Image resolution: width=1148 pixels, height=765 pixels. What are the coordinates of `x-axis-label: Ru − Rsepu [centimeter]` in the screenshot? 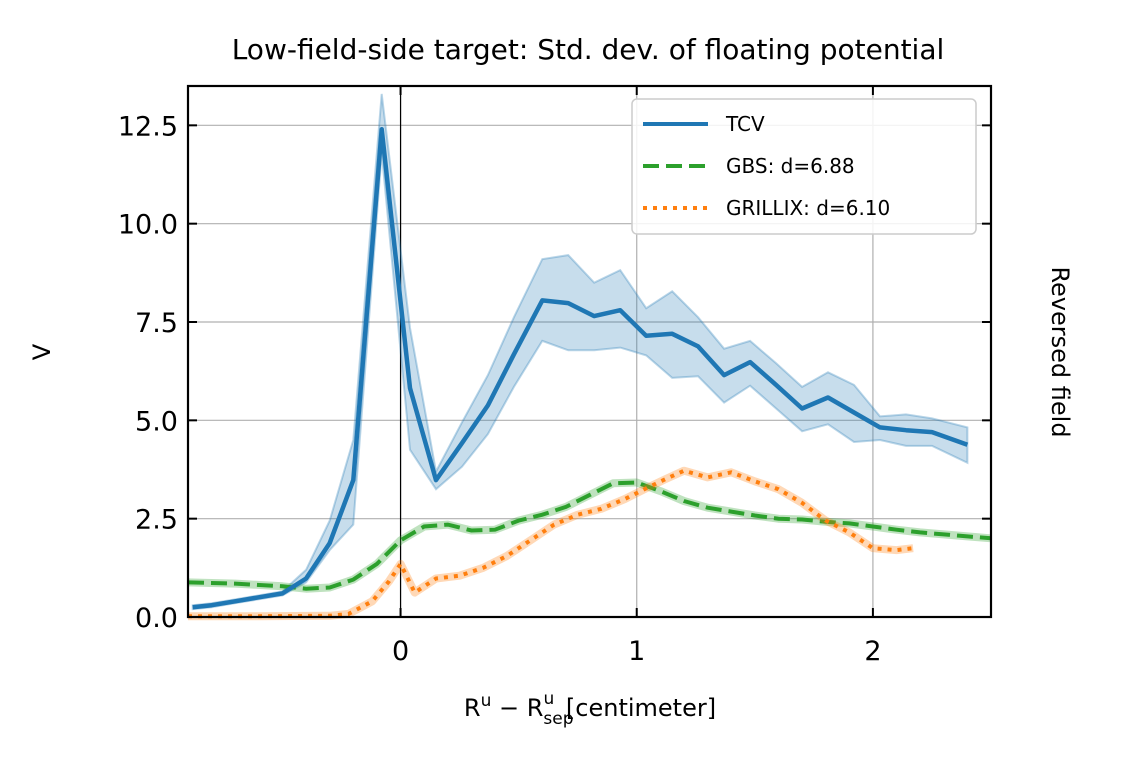 It's located at (590, 709).